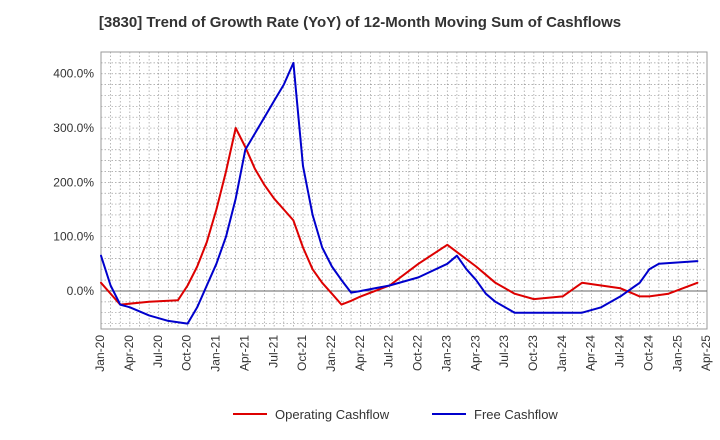 Image resolution: width=720 pixels, height=440 pixels. What do you see at coordinates (533, 353) in the screenshot?
I see `x-tick-label: Oct-23` at bounding box center [533, 353].